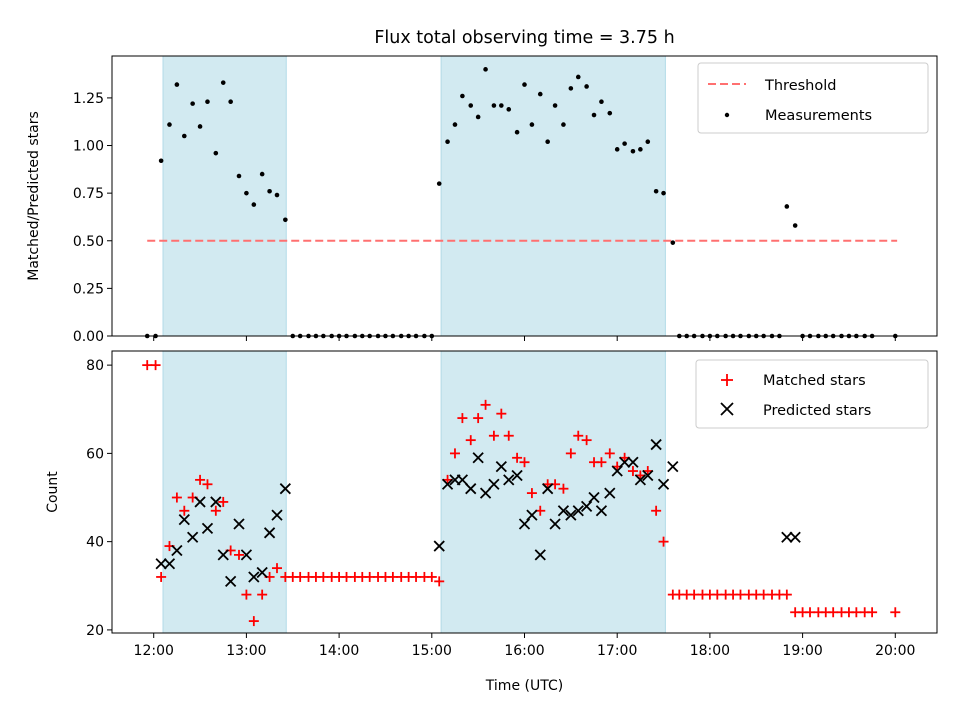 The height and width of the screenshot is (720, 960). Describe the element at coordinates (95, 543) in the screenshot. I see `y-tick-label: 40` at that location.